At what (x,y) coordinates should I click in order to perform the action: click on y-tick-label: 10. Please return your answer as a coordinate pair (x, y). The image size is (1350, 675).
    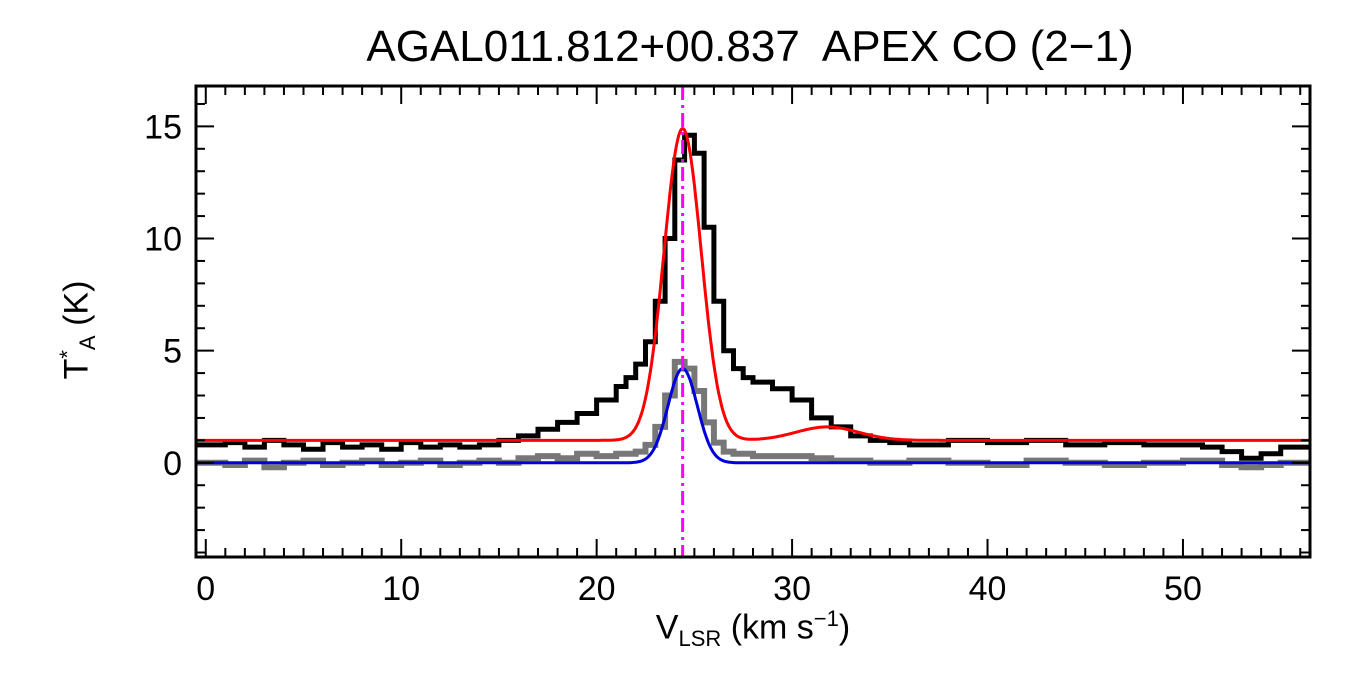
    Looking at the image, I should click on (163, 240).